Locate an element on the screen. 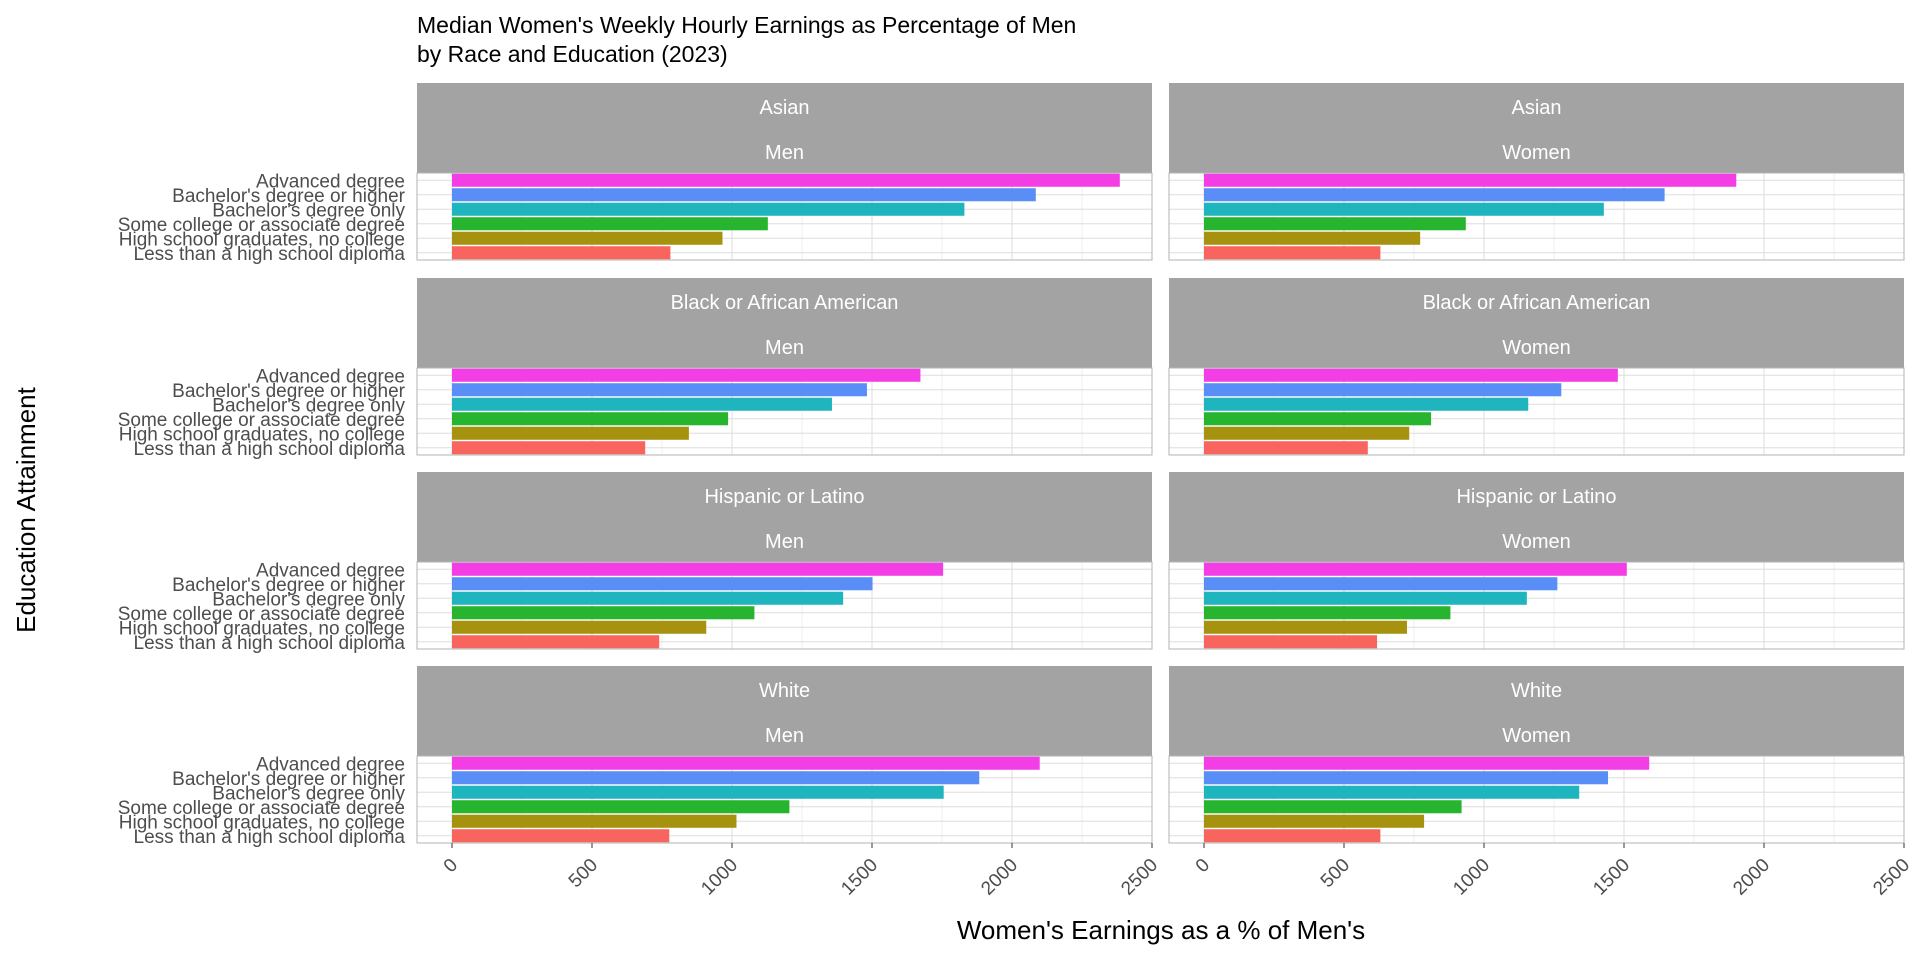 The width and height of the screenshot is (1920, 960). facet-panel: Asian Women is located at coordinates (1536, 172).